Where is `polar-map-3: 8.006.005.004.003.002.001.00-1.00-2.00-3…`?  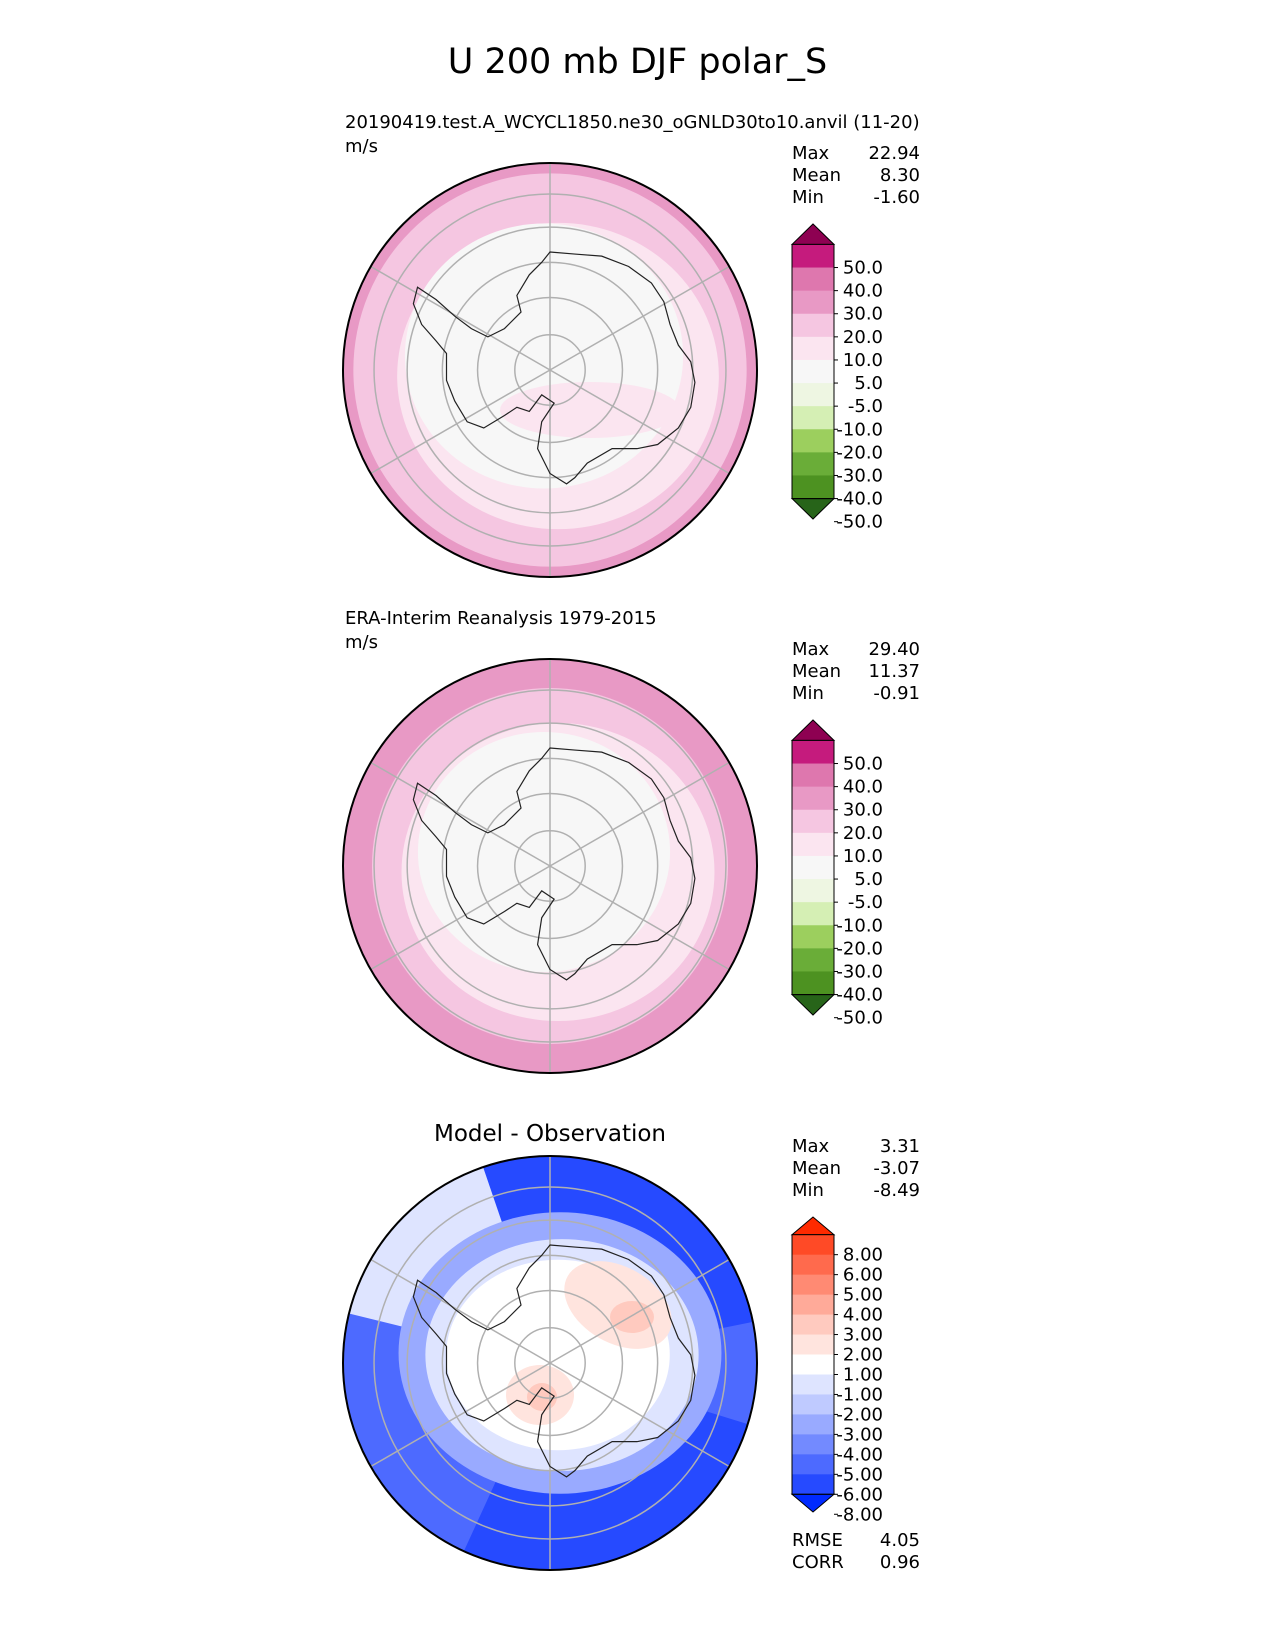
polar-map-3: 8.006.005.004.003.002.001.00-1.00-2.00-3… is located at coordinates (612, 1363).